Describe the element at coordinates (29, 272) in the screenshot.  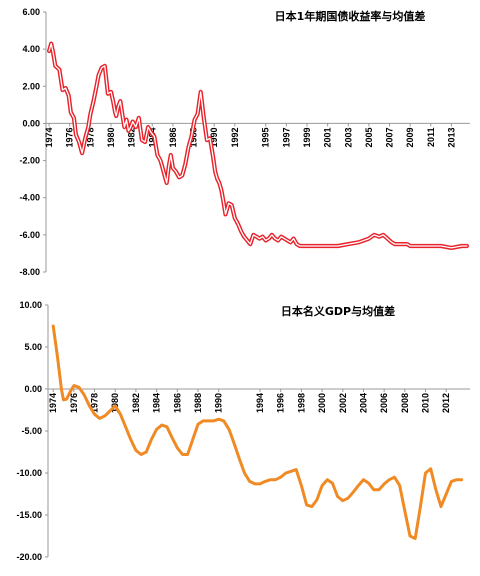
I see `y-tick-label: -8.00` at that location.